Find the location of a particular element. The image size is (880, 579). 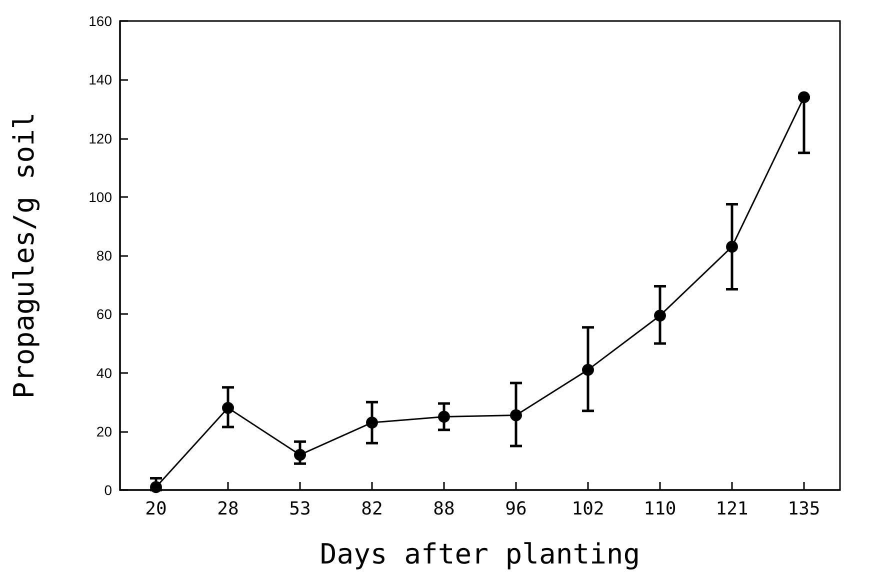

x-tick-label: 121 is located at coordinates (732, 509).